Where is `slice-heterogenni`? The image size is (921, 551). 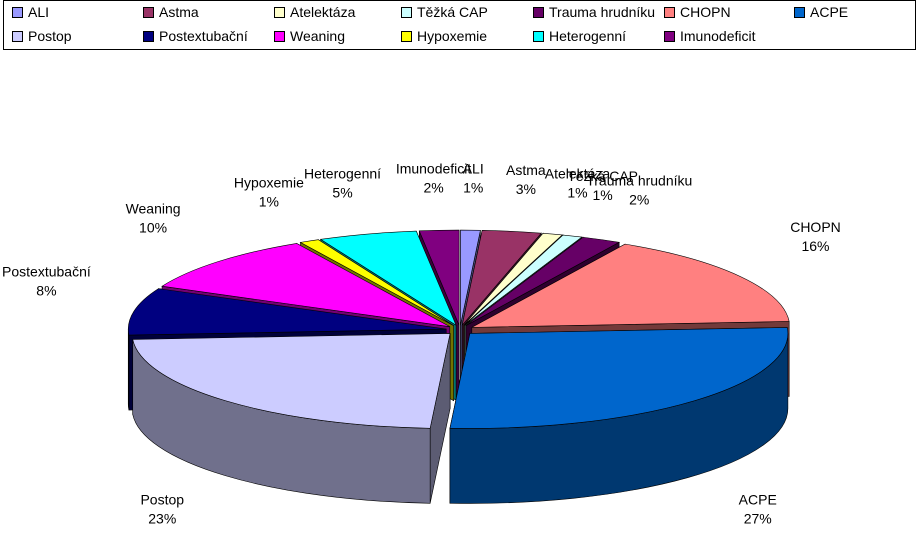
slice-heterogenni is located at coordinates (388, 278).